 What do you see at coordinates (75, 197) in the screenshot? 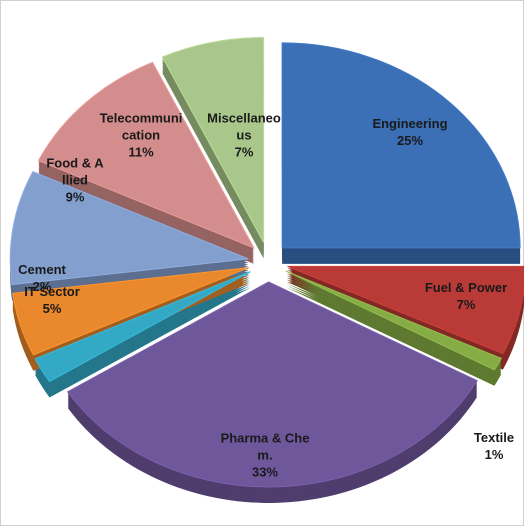
I see `value-label: 9%` at bounding box center [75, 197].